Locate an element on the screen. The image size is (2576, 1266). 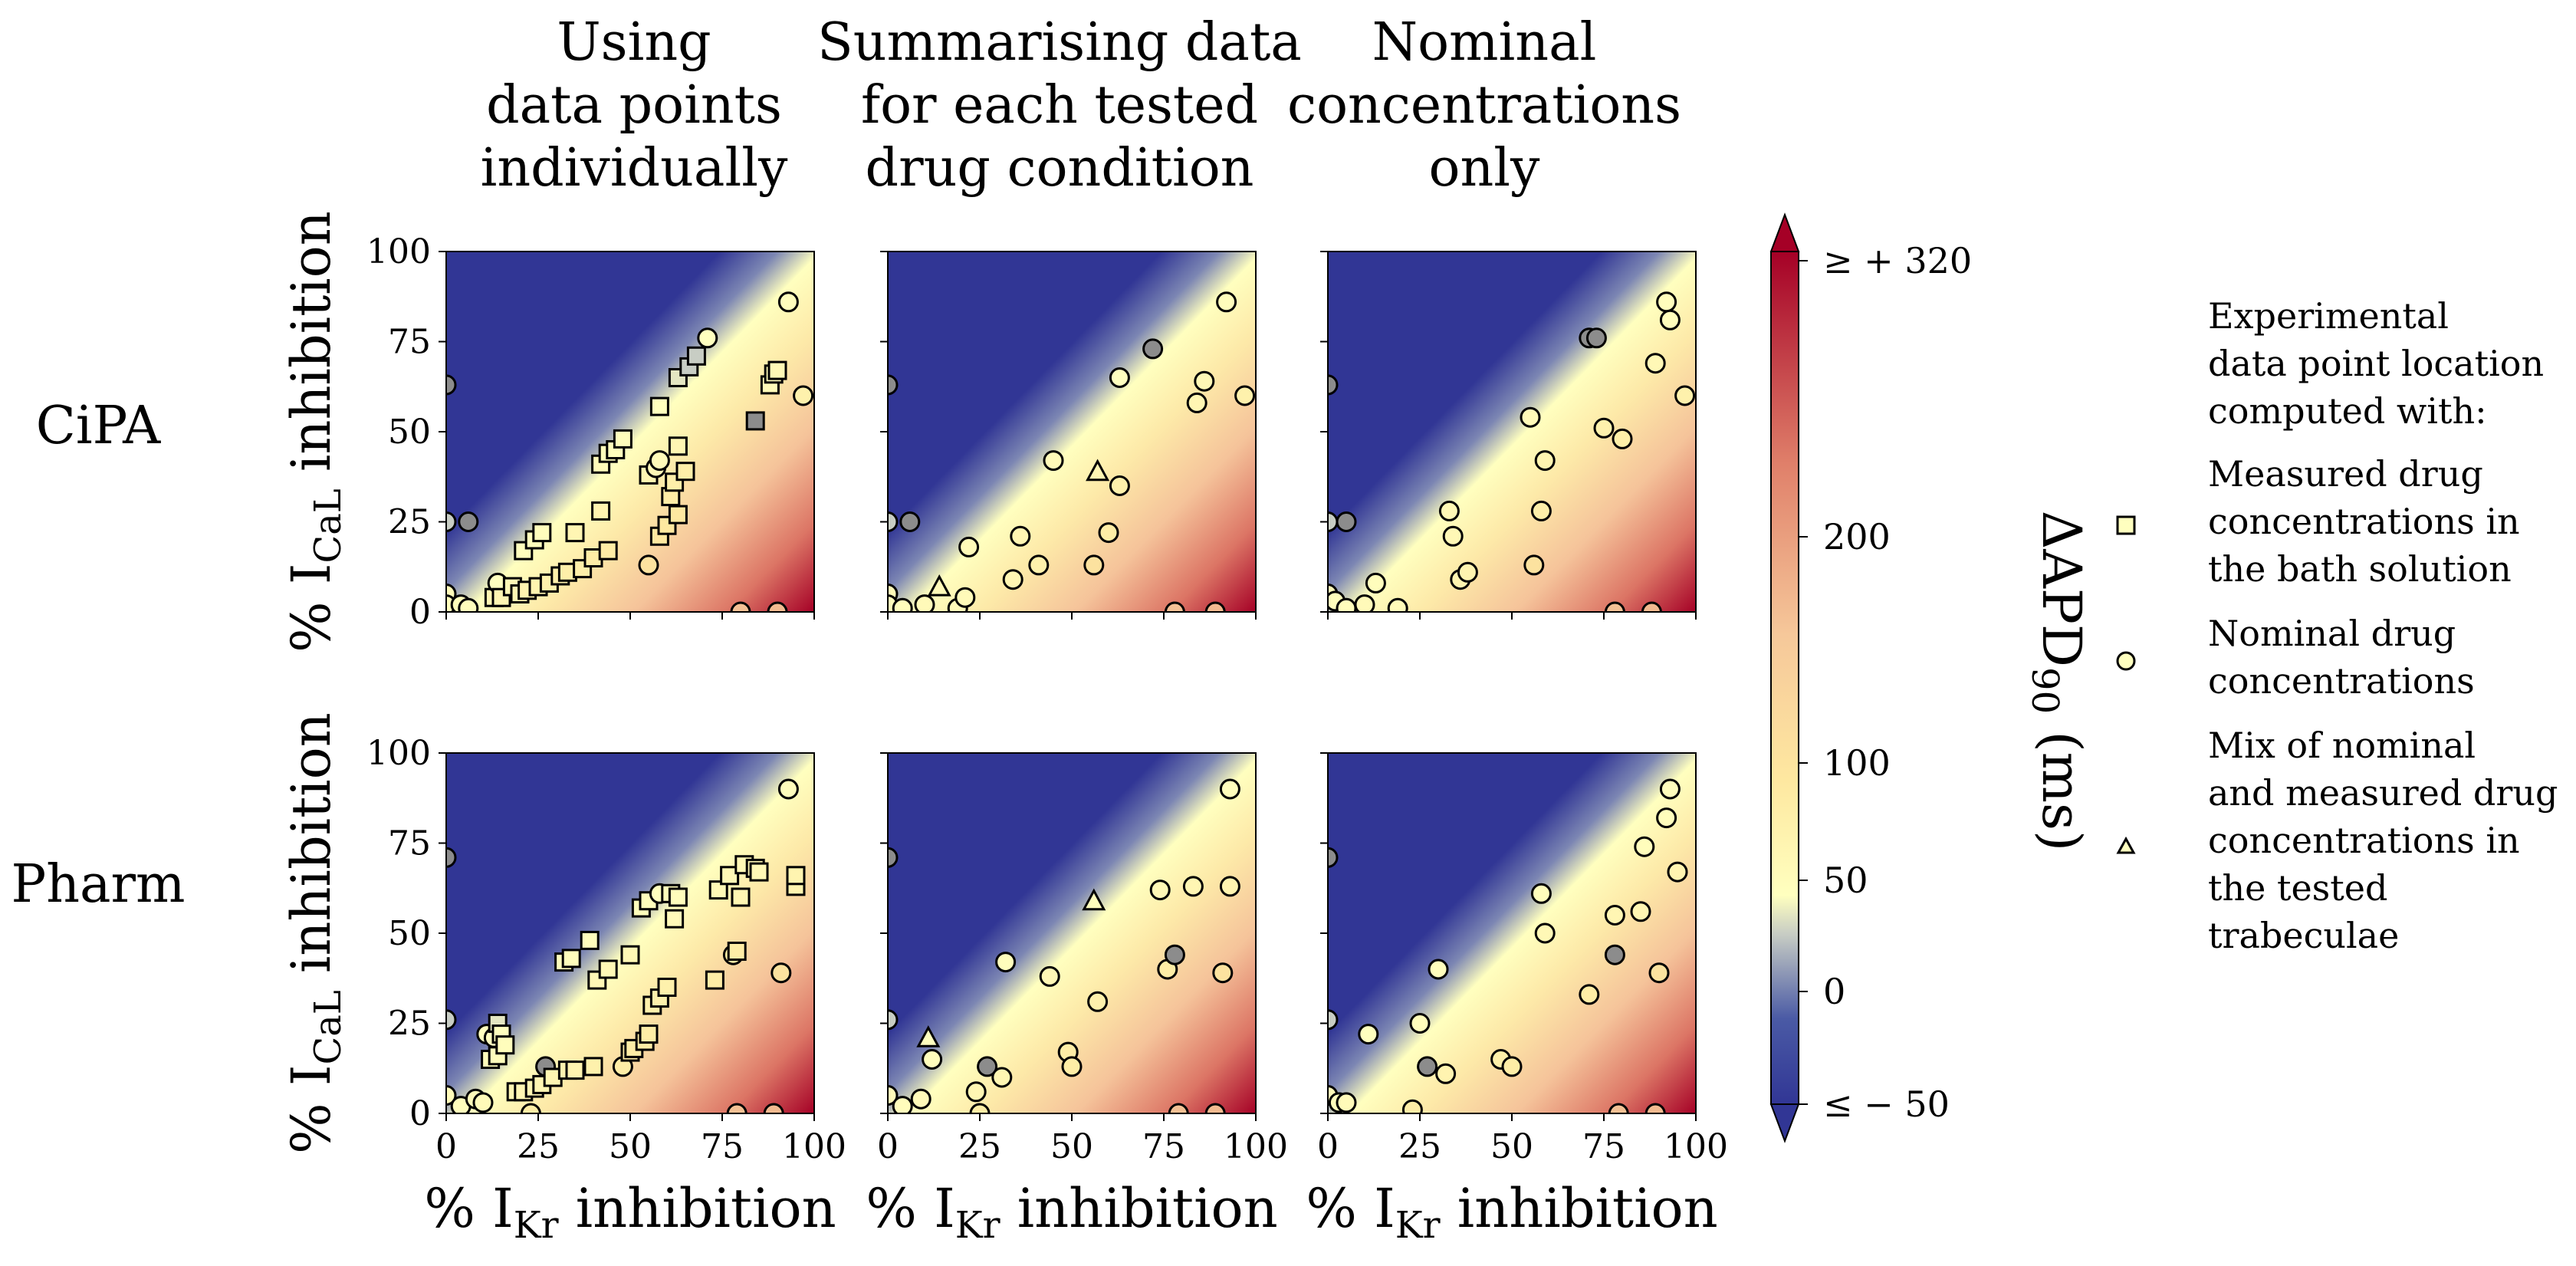
y-tick-label: 25 is located at coordinates (410, 522).